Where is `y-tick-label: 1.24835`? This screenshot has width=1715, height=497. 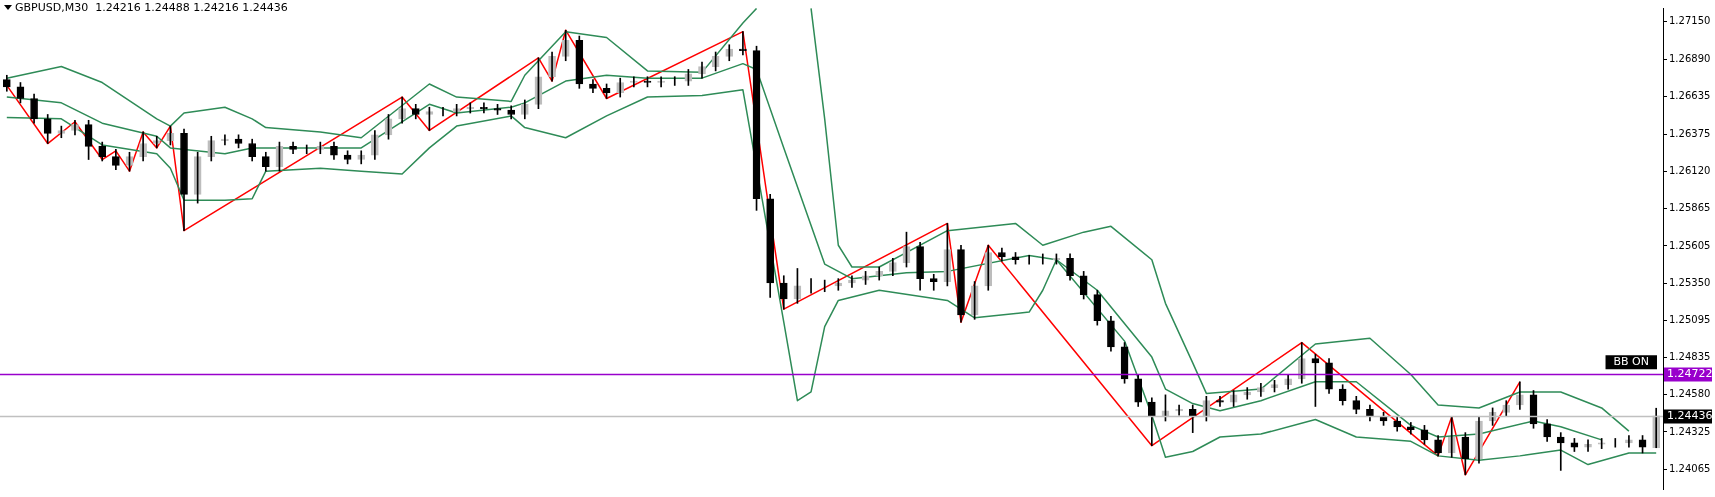
y-tick-label: 1.24835 is located at coordinates (1690, 357).